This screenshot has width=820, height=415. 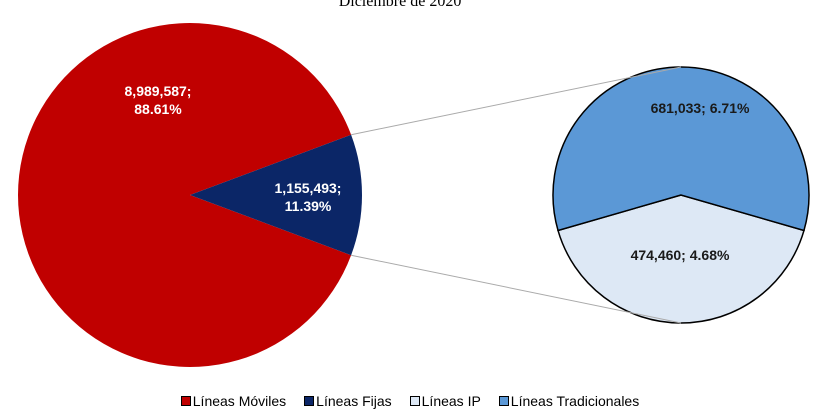 What do you see at coordinates (158, 100) in the screenshot?
I see `data-label: 8,989,587; 88.61%` at bounding box center [158, 100].